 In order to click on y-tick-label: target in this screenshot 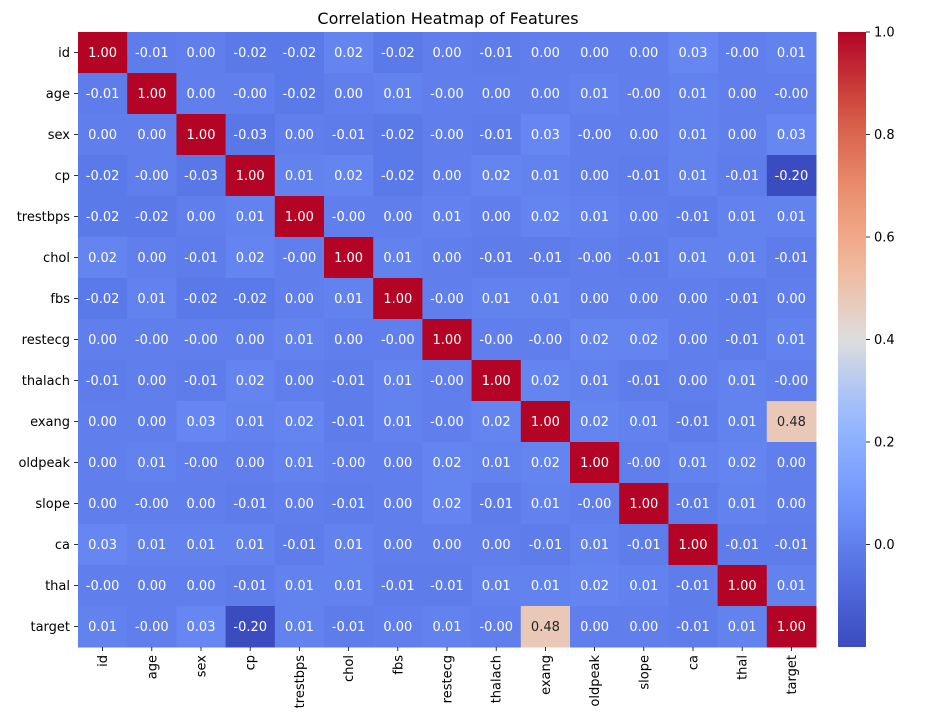, I will do `click(50, 627)`.